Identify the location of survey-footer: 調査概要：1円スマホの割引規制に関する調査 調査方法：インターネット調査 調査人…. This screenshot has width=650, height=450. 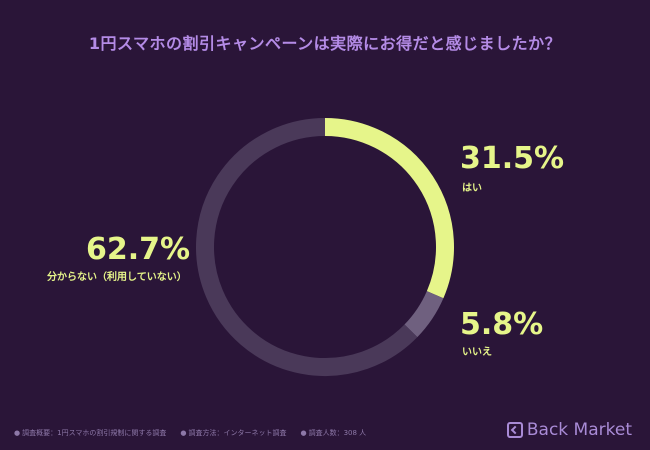
(190, 433).